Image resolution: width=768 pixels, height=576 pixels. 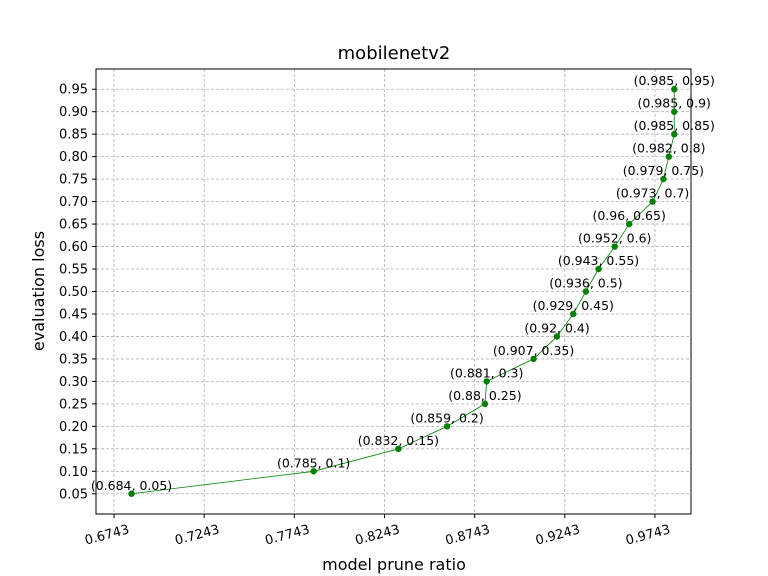 What do you see at coordinates (73, 135) in the screenshot?
I see `y-tick-label: 0.85` at bounding box center [73, 135].